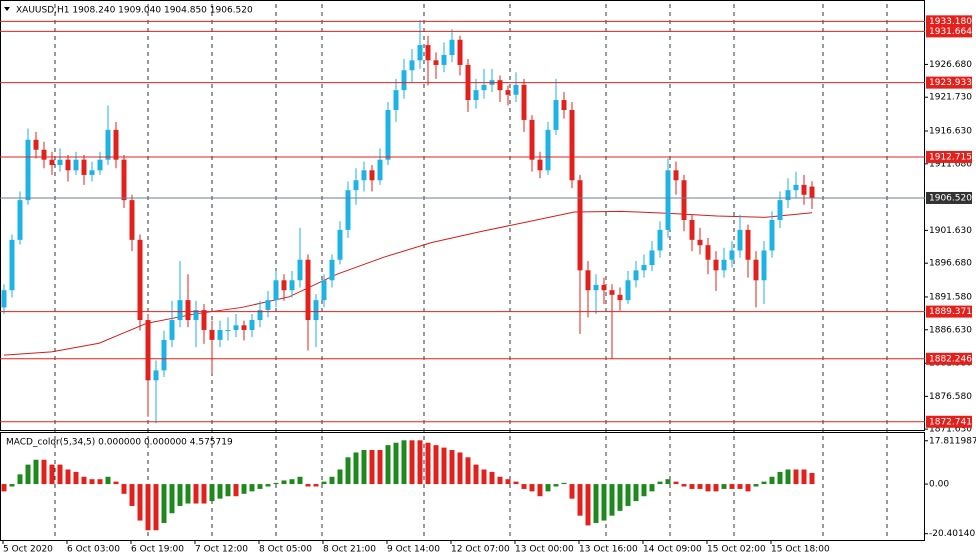 The height and width of the screenshot is (559, 976). Describe the element at coordinates (950, 231) in the screenshot. I see `y-tick-label: 1901.630` at that location.